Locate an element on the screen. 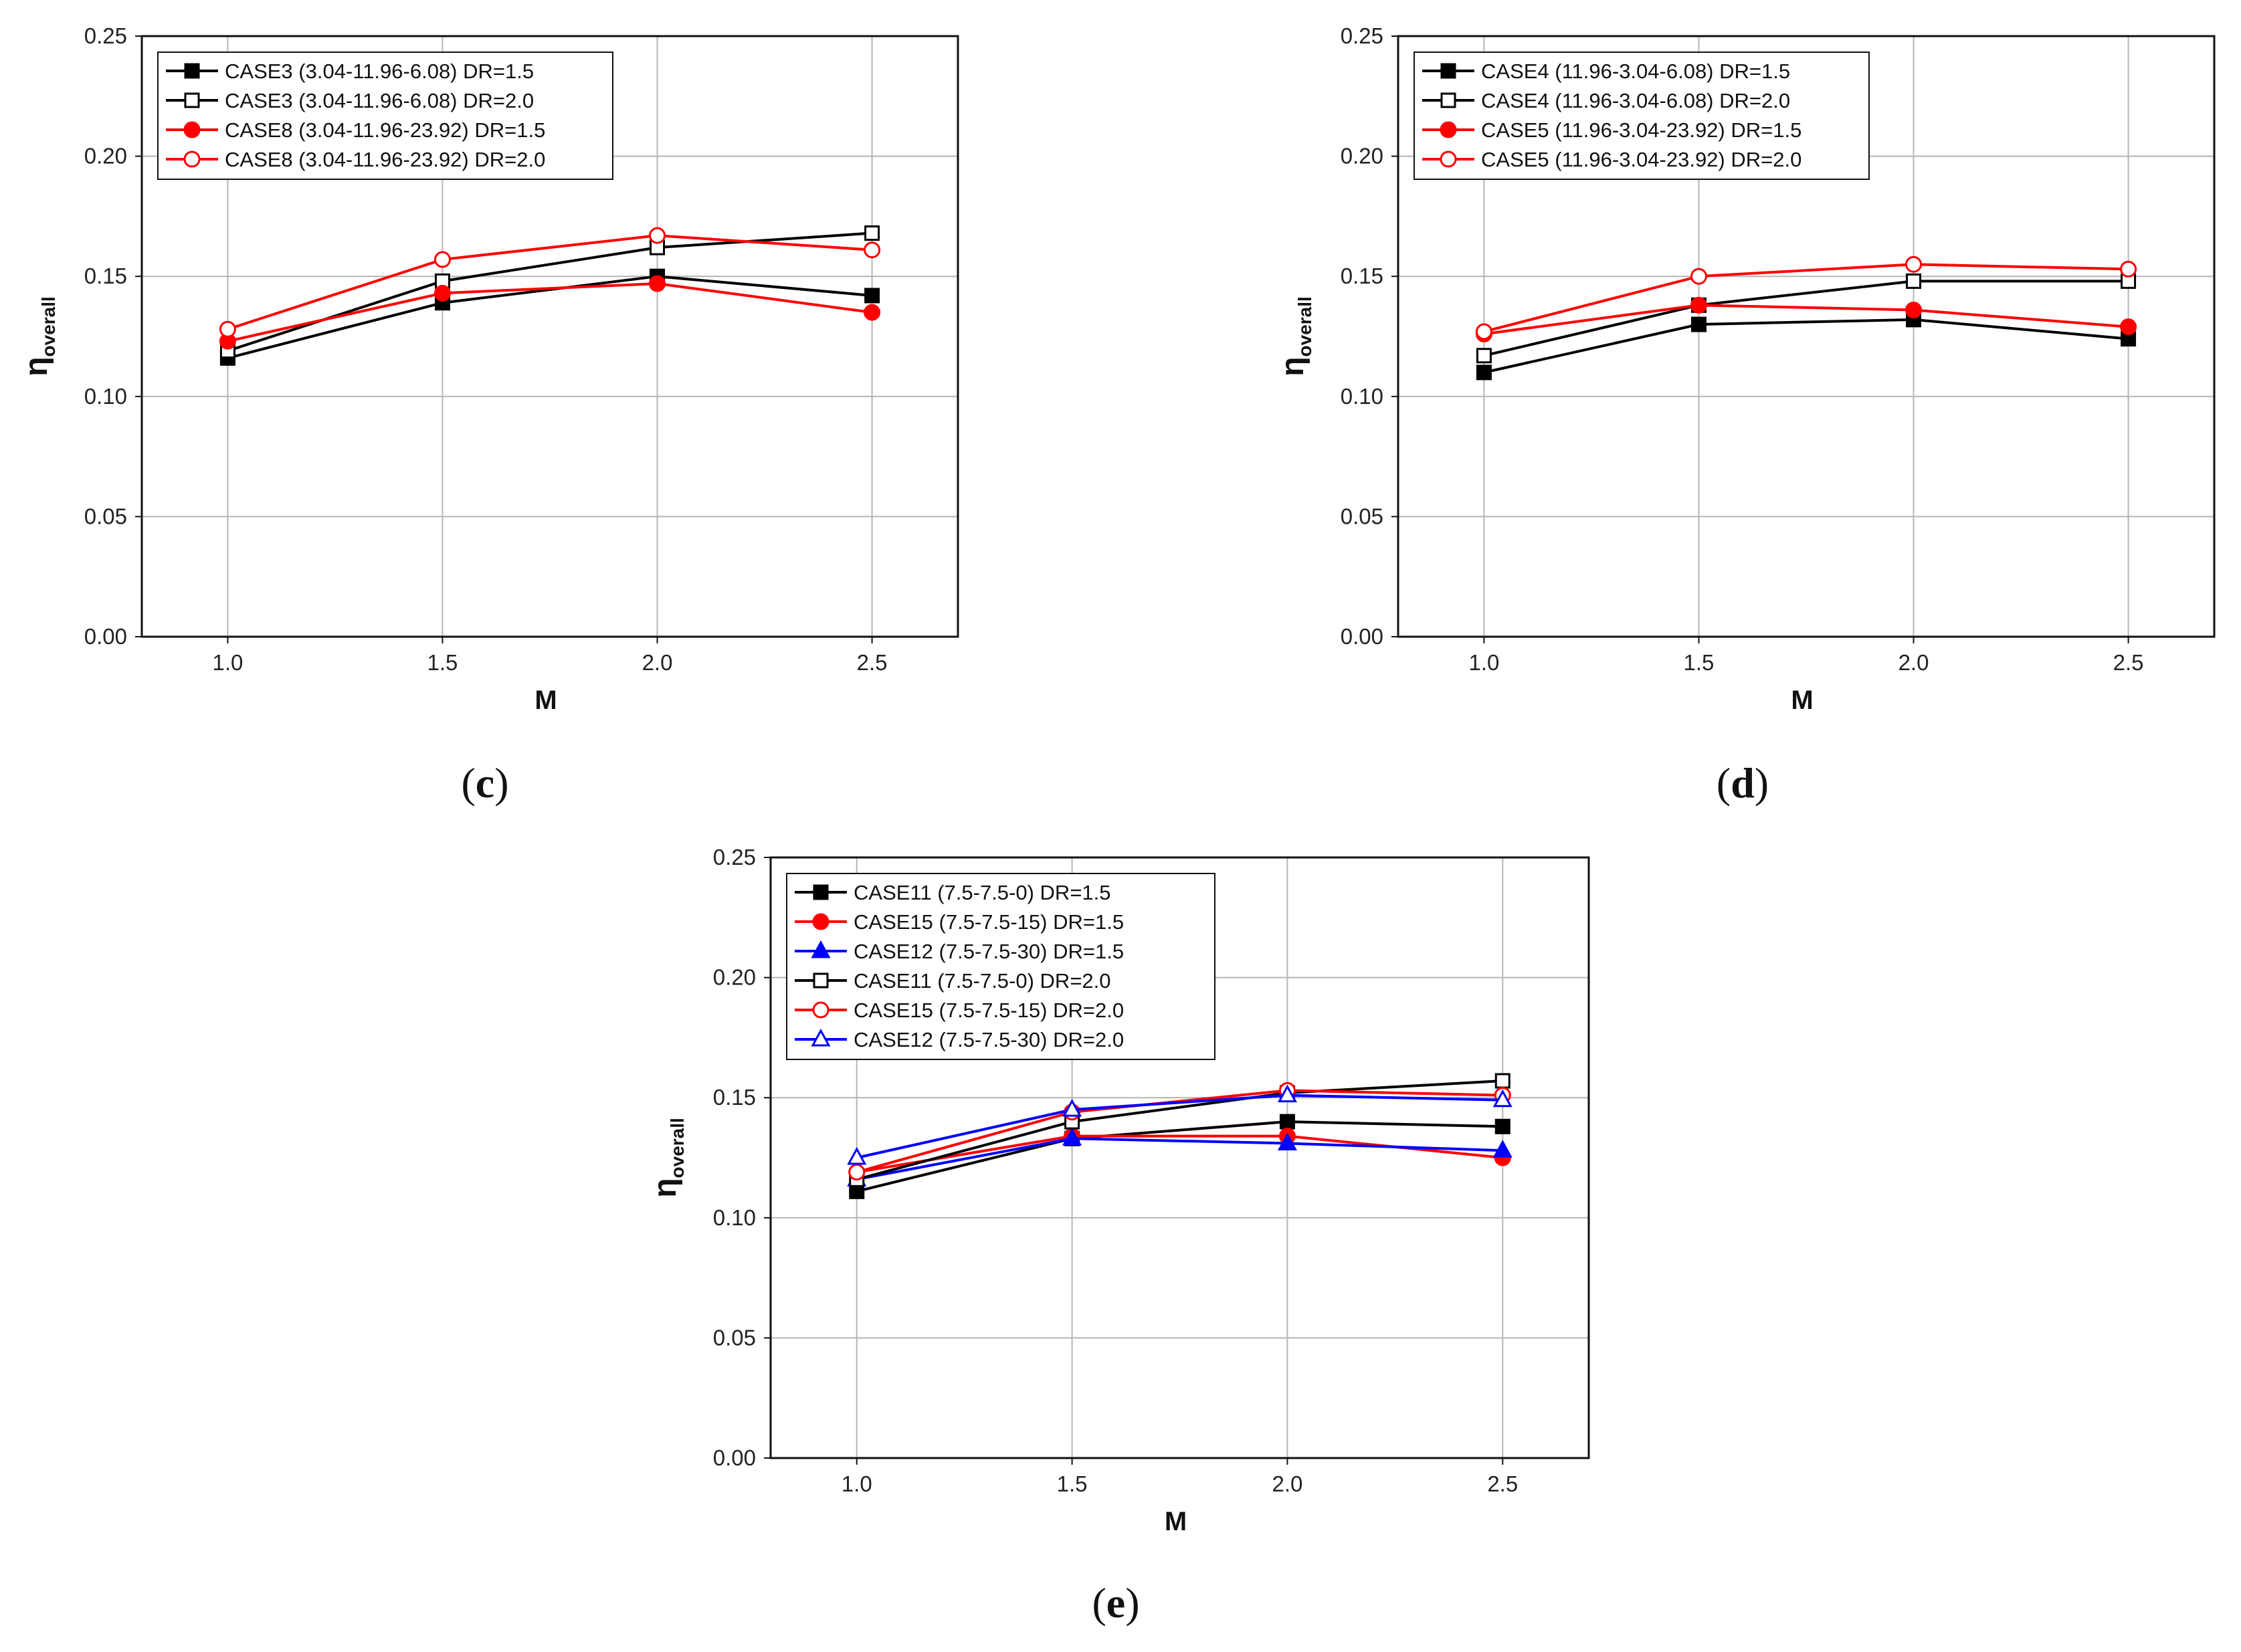 Image resolution: width=2241 pixels, height=1652 pixels. y-tick-label: 0.25 is located at coordinates (1362, 35).